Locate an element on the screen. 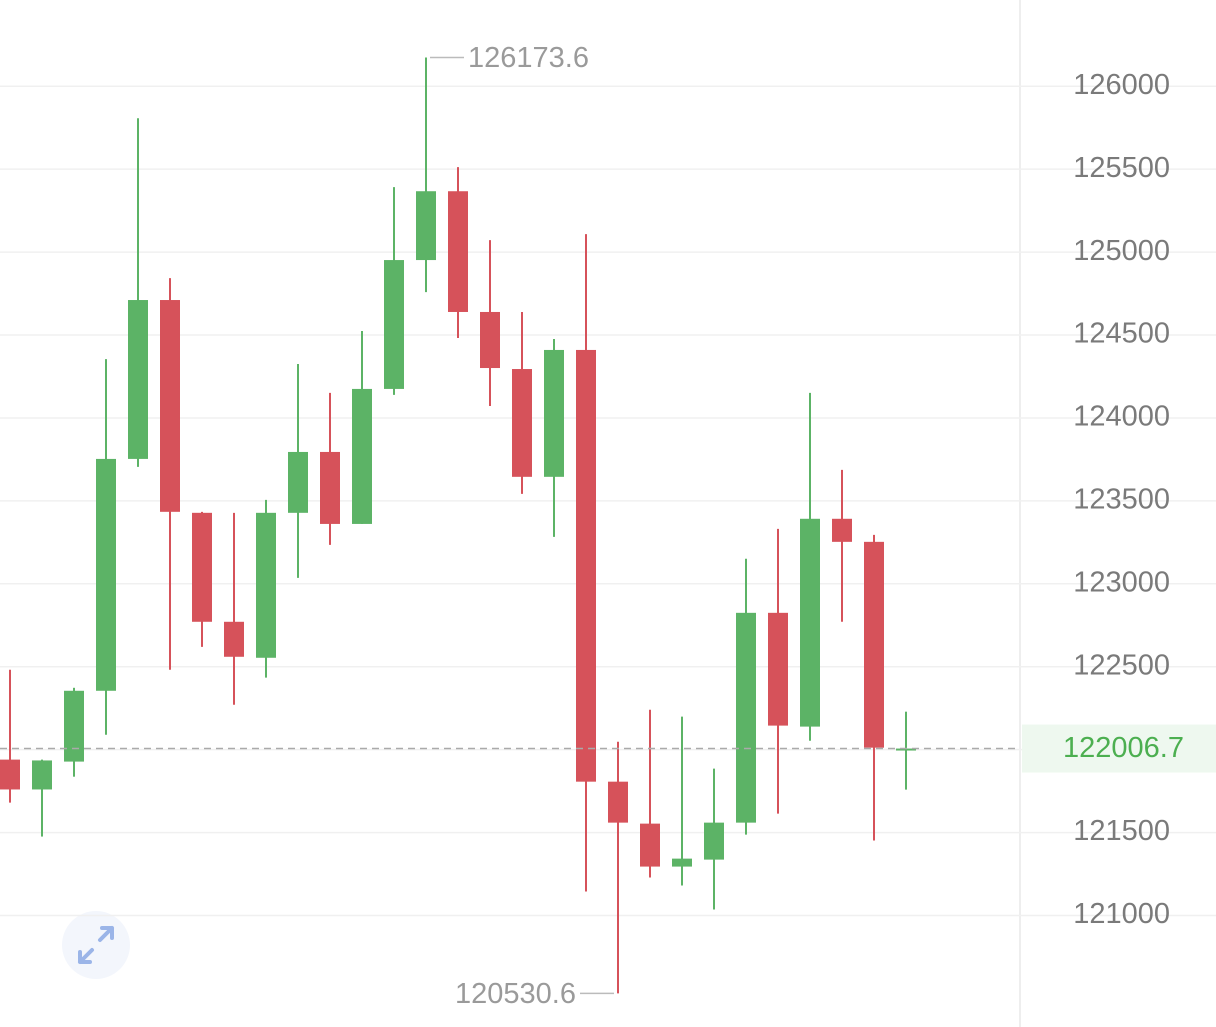 The width and height of the screenshot is (1216, 1027). expand-button is located at coordinates (96, 945).